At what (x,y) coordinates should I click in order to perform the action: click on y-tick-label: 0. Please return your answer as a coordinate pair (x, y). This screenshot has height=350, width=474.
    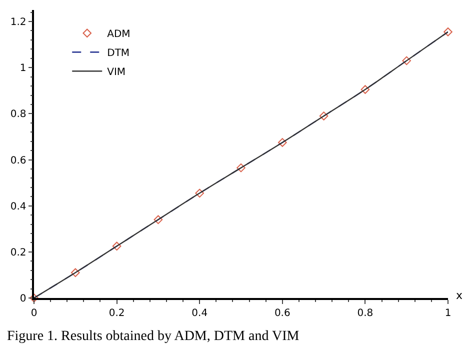
    Looking at the image, I should click on (23, 299).